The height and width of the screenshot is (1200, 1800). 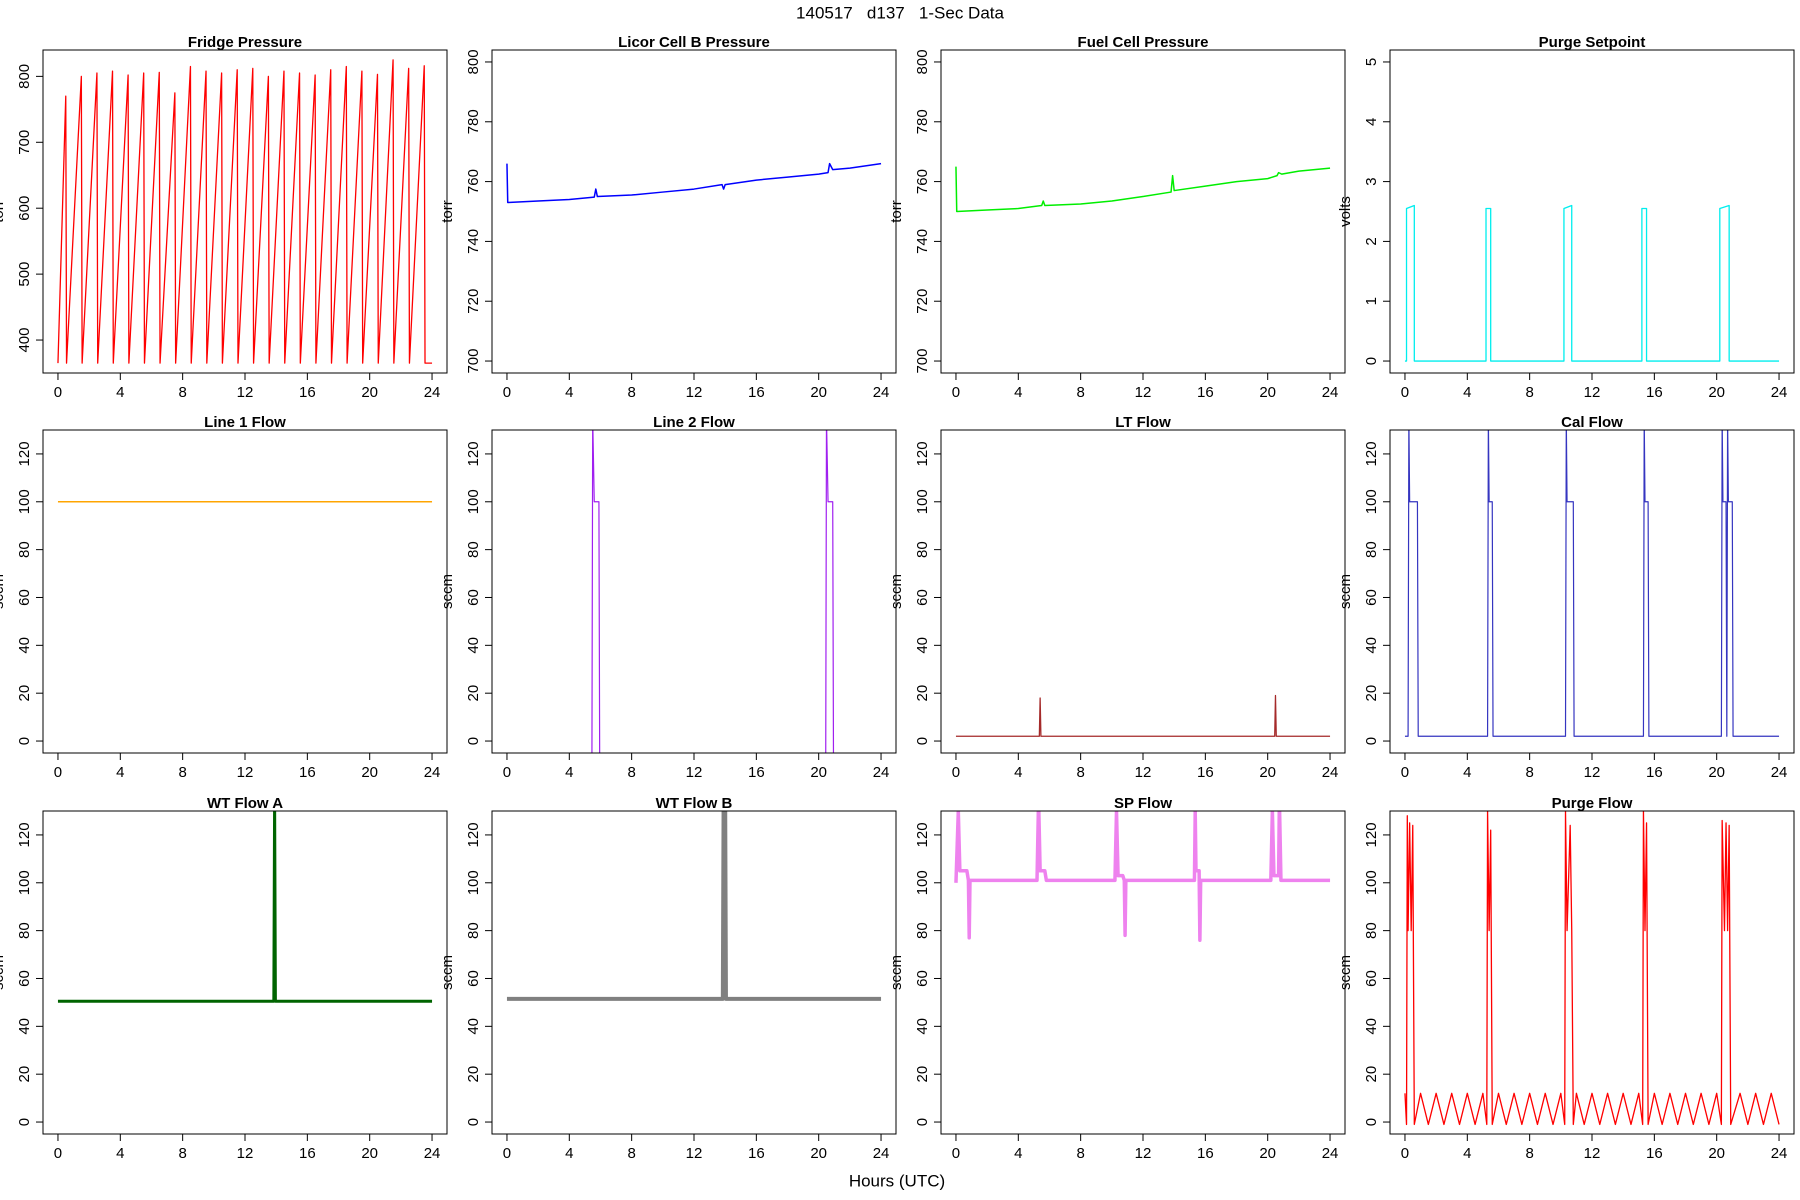 What do you see at coordinates (694, 42) in the screenshot?
I see `panel-title: Licor Cell B Pressure` at bounding box center [694, 42].